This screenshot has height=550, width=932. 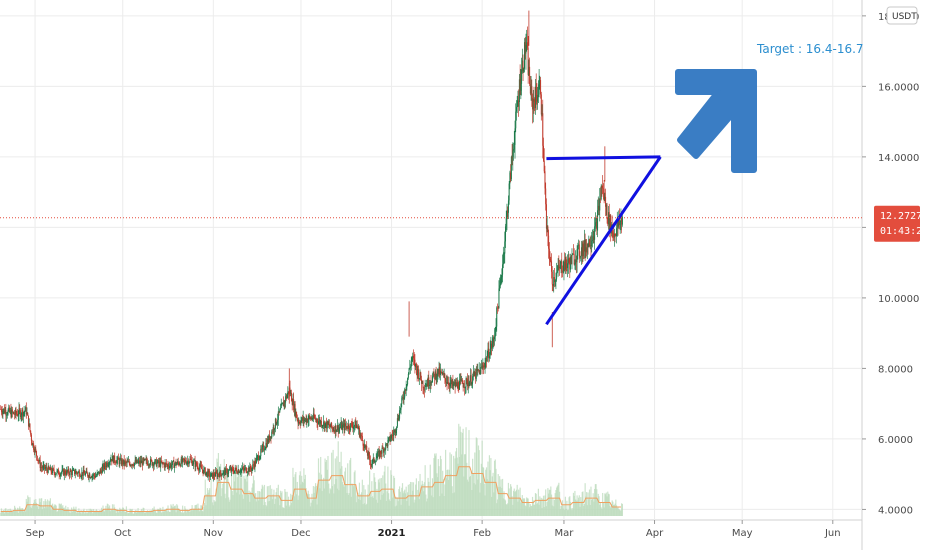 What do you see at coordinates (433, 529) in the screenshot?
I see `time-axis: Sep Oct Nov Dec 2021 Feb Mar Apr May Jun` at bounding box center [433, 529].